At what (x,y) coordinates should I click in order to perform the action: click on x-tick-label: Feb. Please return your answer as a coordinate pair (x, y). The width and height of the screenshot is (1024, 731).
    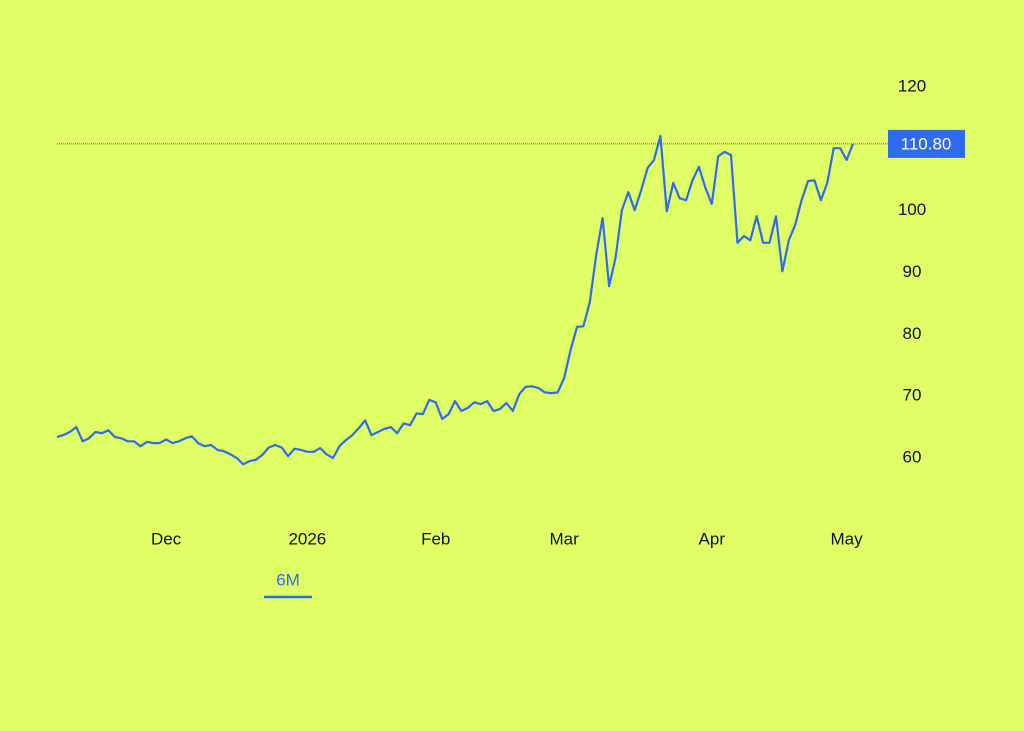
    Looking at the image, I should click on (435, 538).